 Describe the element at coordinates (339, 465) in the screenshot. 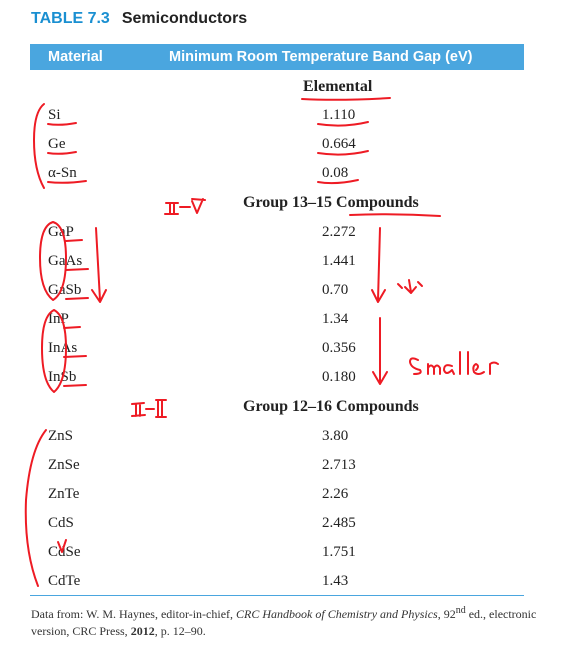

I see `band-gap-cell: 2.713` at that location.